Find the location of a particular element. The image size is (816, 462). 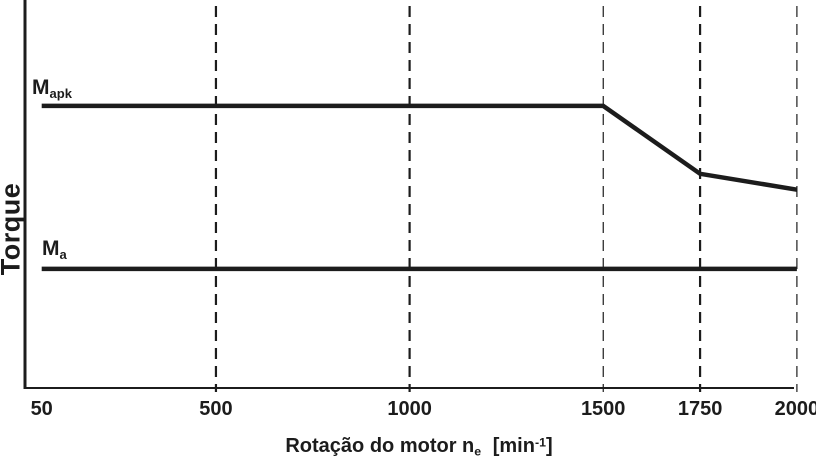

x-axis-label-exponent: -1 is located at coordinates (540, 442).